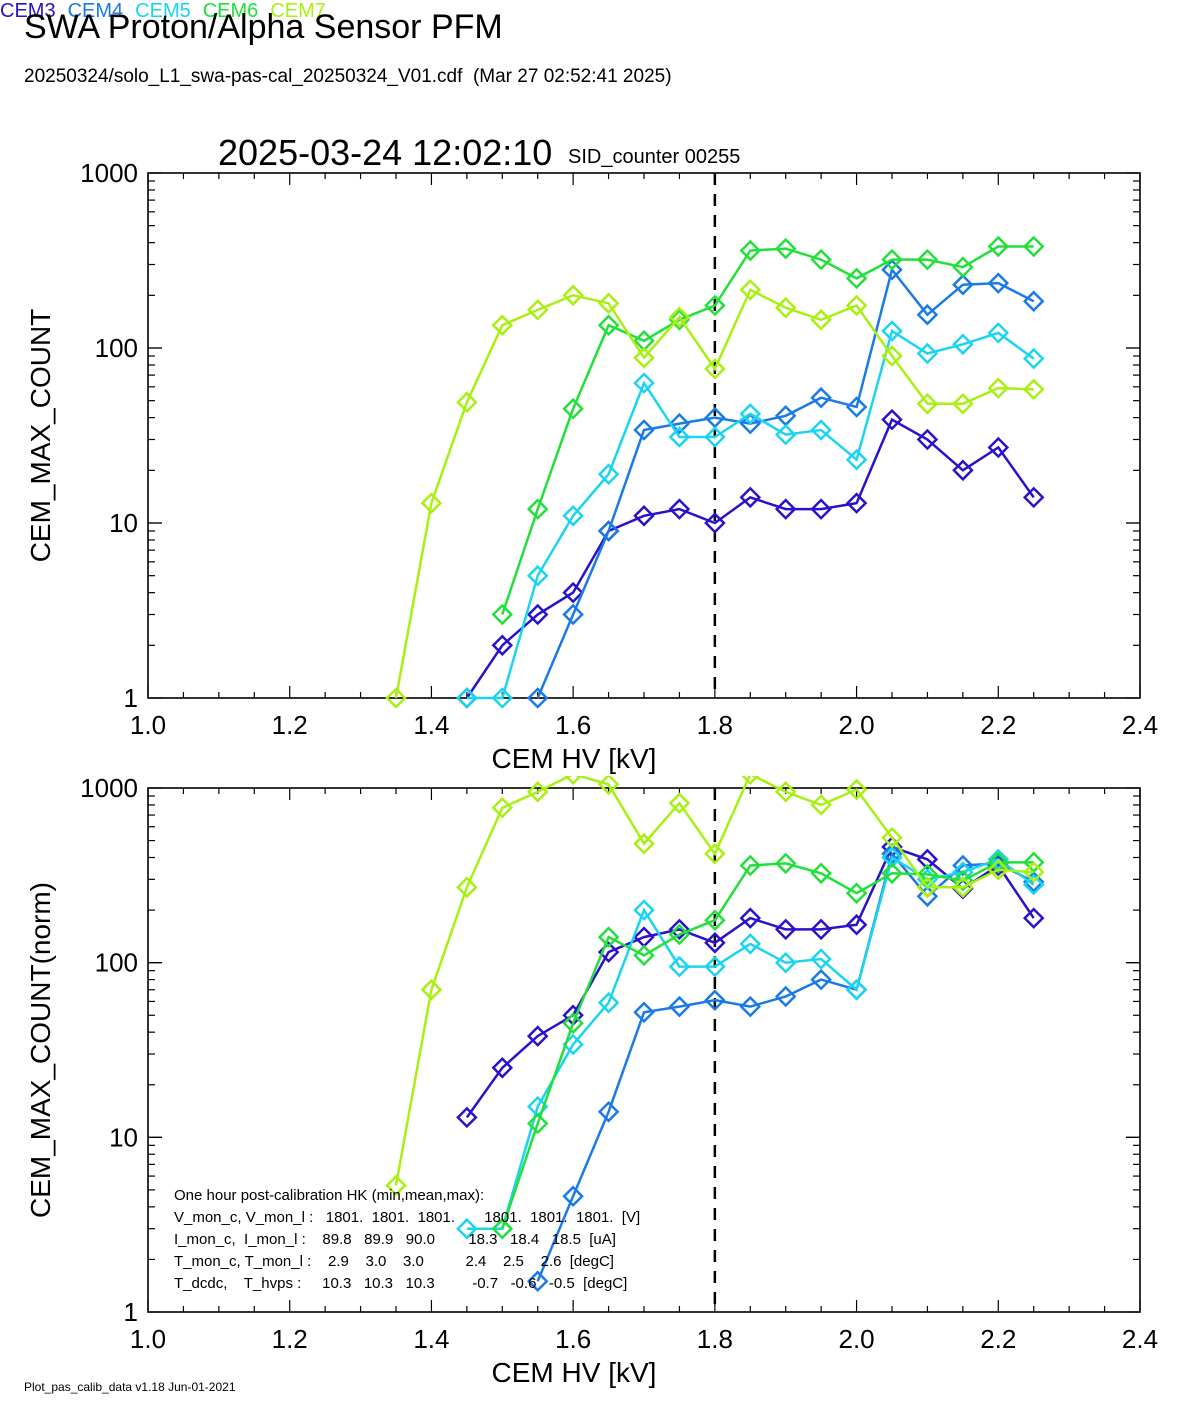  Describe the element at coordinates (654, 157) in the screenshot. I see `sid-counter: SID_counter 00255` at that location.